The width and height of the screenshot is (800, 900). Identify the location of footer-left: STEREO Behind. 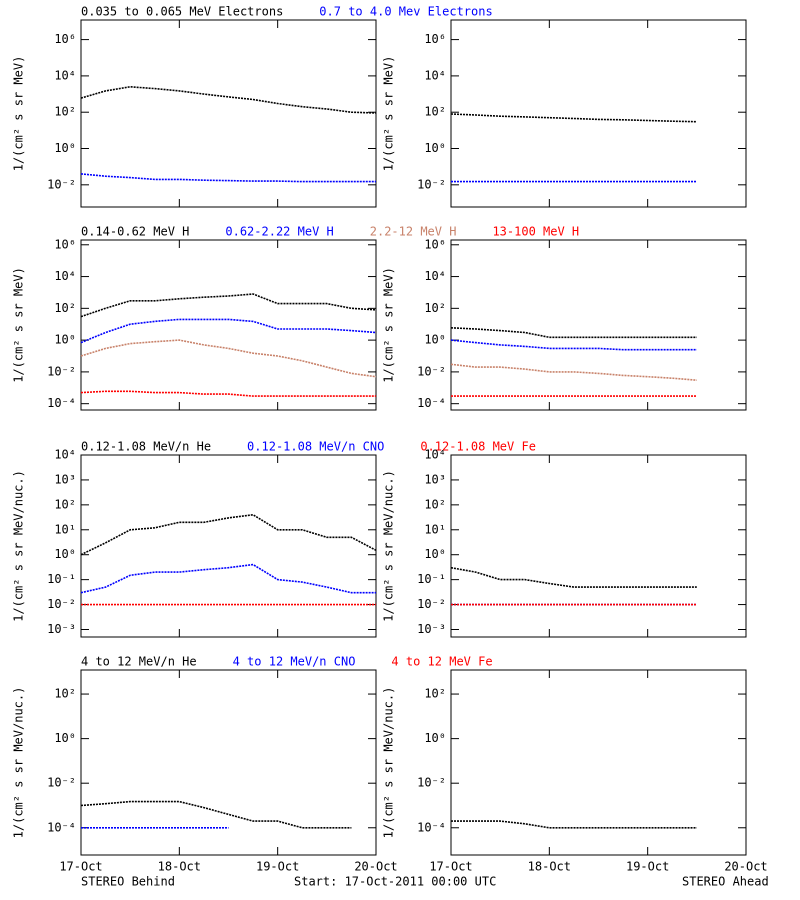
(128, 882).